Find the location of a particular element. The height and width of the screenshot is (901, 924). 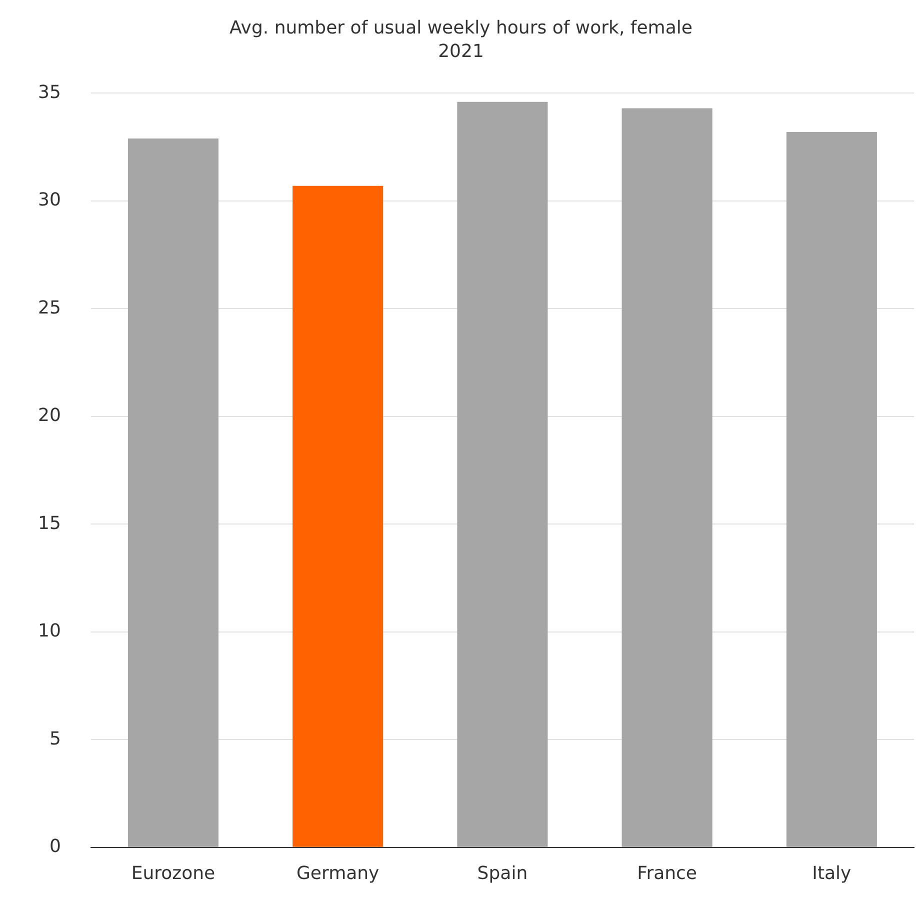

y-tick-label: 25 is located at coordinates (49, 307).